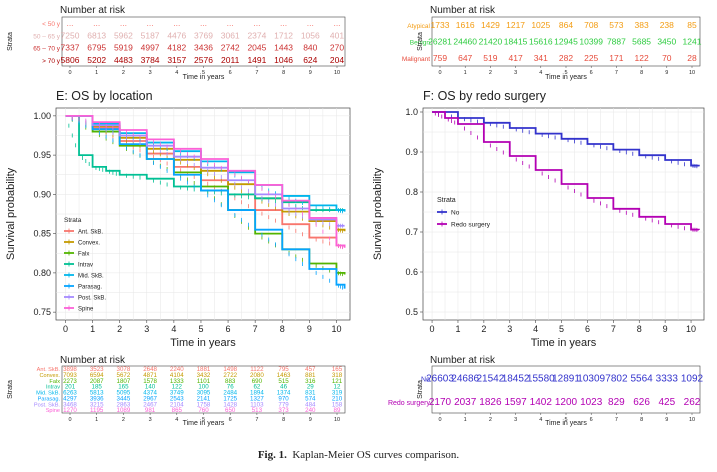 The height and width of the screenshot is (472, 717). What do you see at coordinates (230, 393) in the screenshot?
I see `risk-cell: 2484` at bounding box center [230, 393].